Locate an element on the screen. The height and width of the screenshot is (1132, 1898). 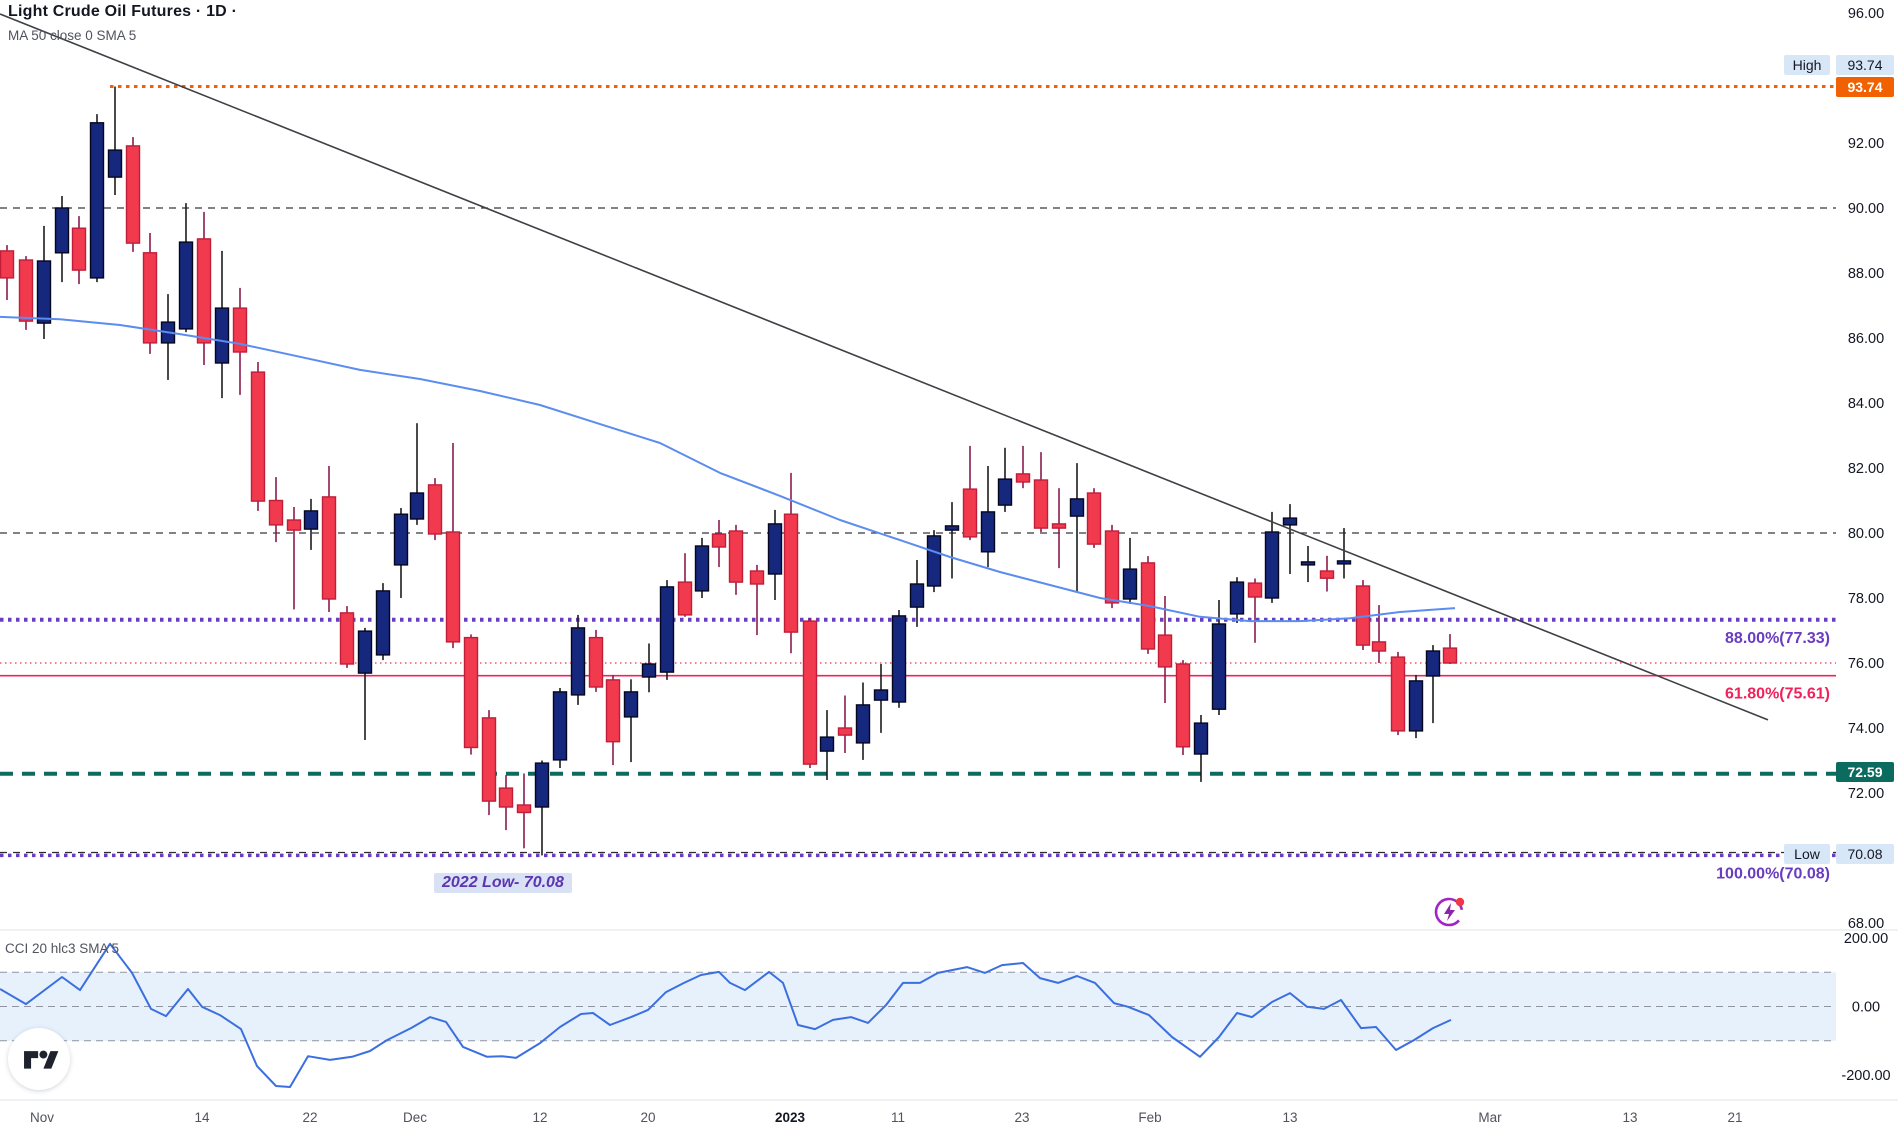
price-axis-label: 96.00 is located at coordinates (1866, 14).